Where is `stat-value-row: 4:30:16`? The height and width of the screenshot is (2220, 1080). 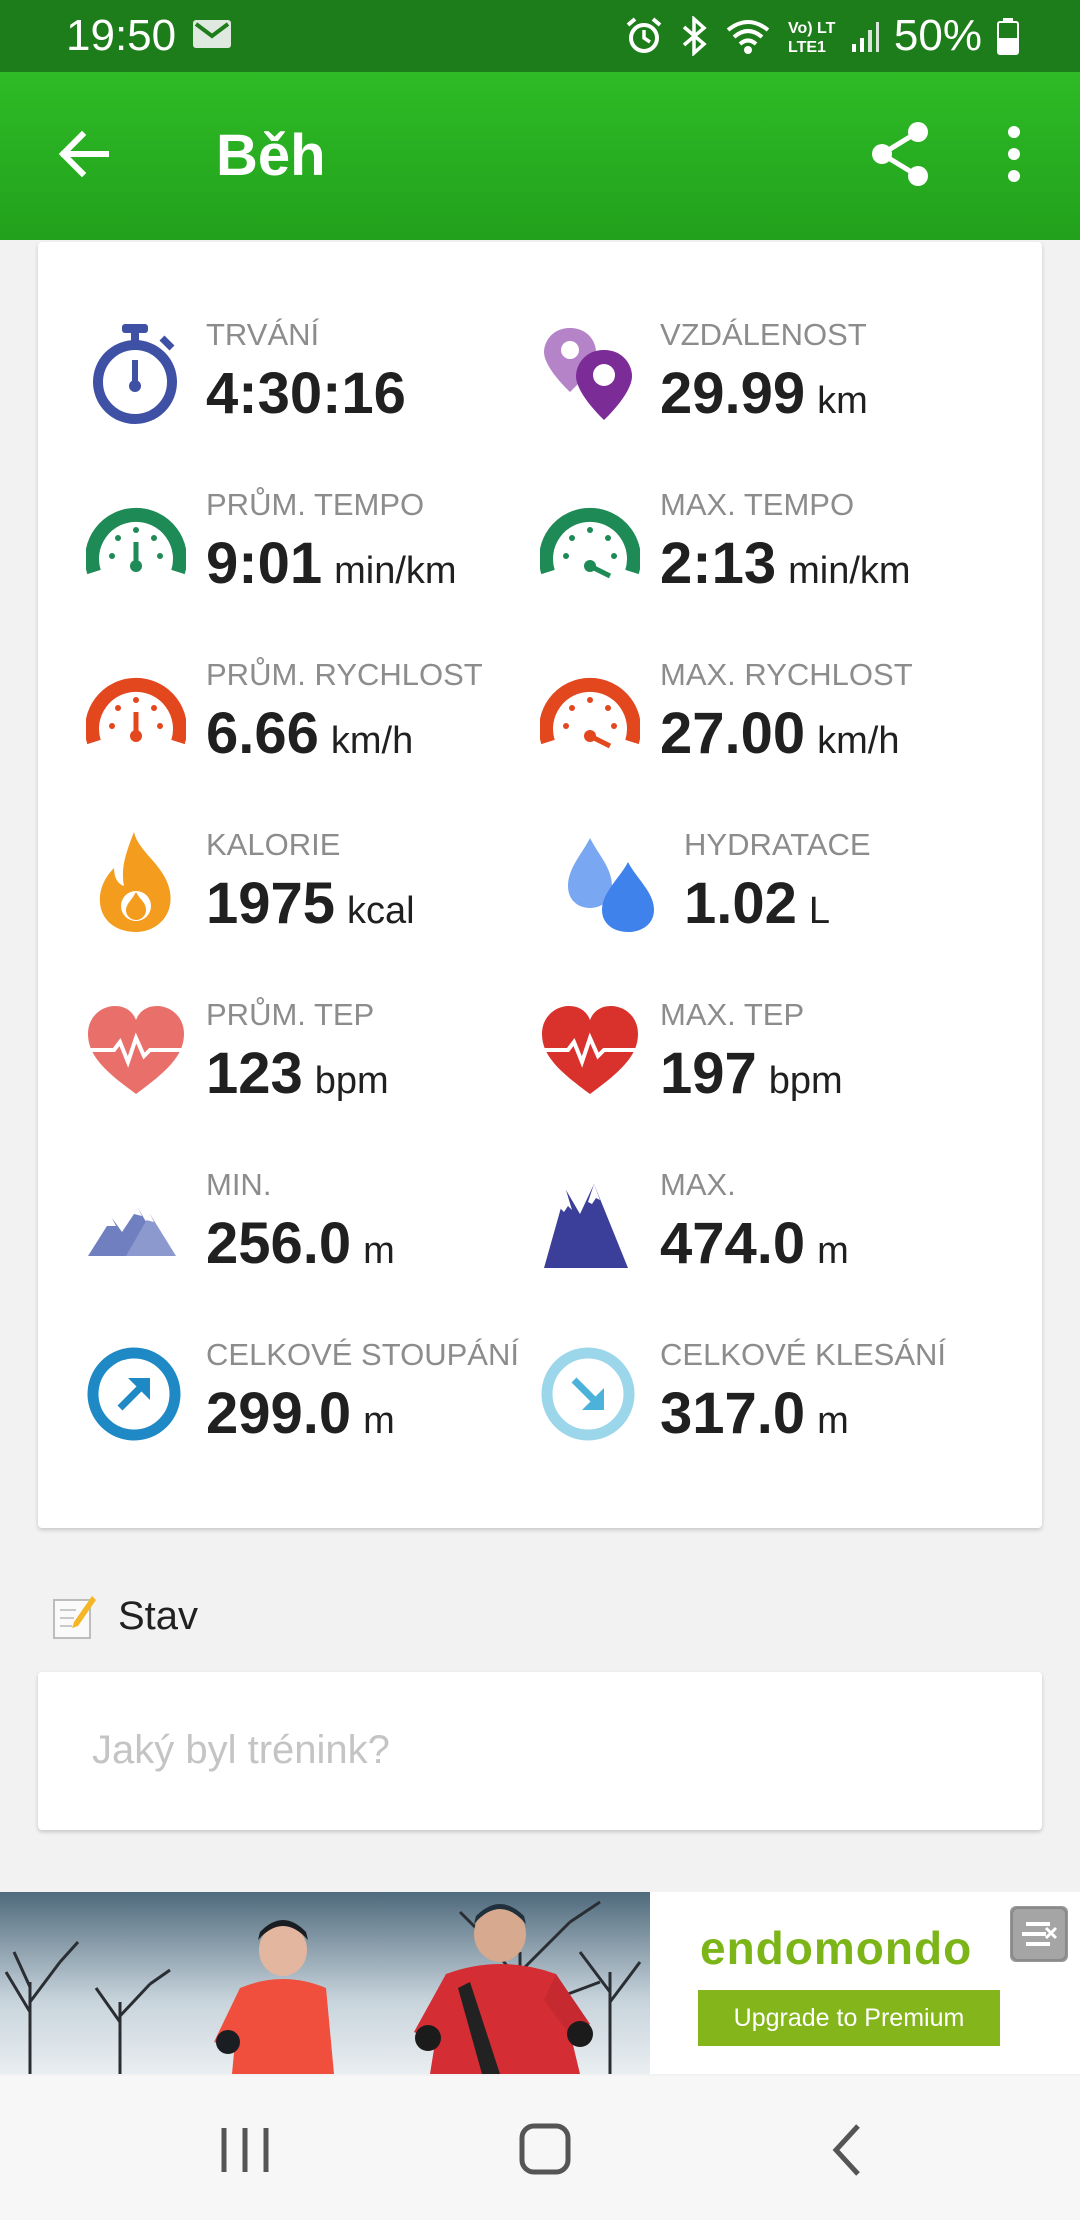 stat-value-row: 4:30:16 is located at coordinates (312, 397).